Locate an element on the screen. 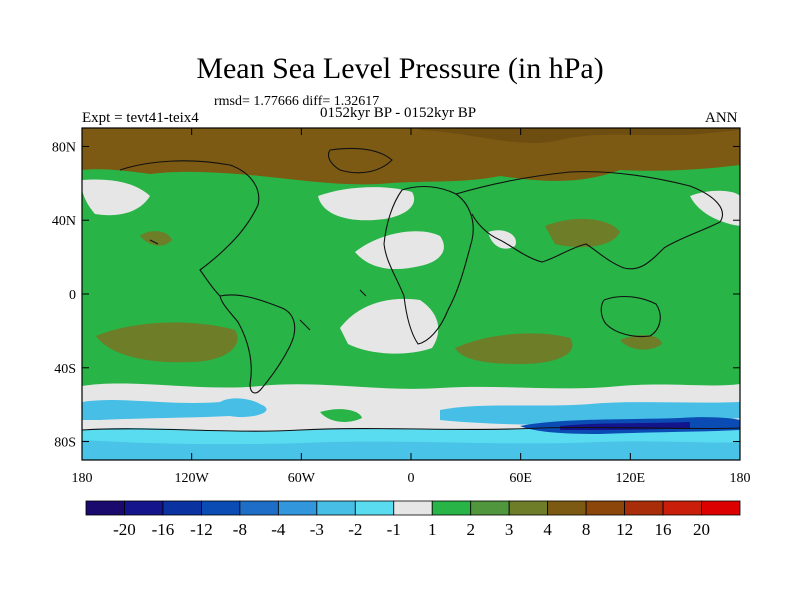  colorbar-label: -1 is located at coordinates (394, 529).